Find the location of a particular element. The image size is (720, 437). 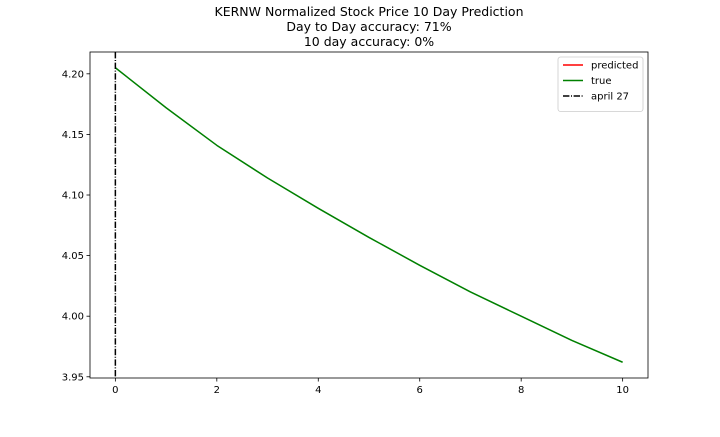

legend: predicted true april 27 is located at coordinates (600, 84).